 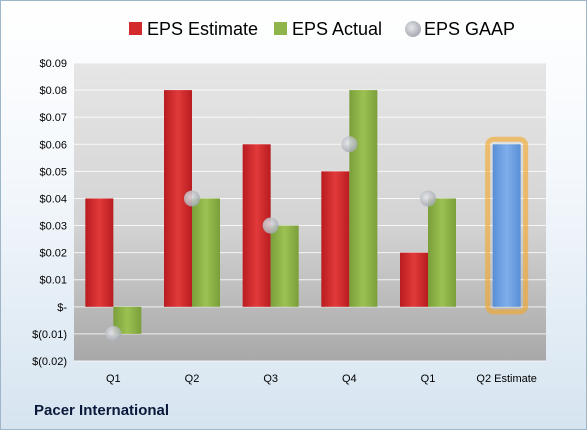 I want to click on x-axis-ticks: Q1 Q2 Q3 Q4 Q1 Q2 Estimate, so click(x=321, y=379).